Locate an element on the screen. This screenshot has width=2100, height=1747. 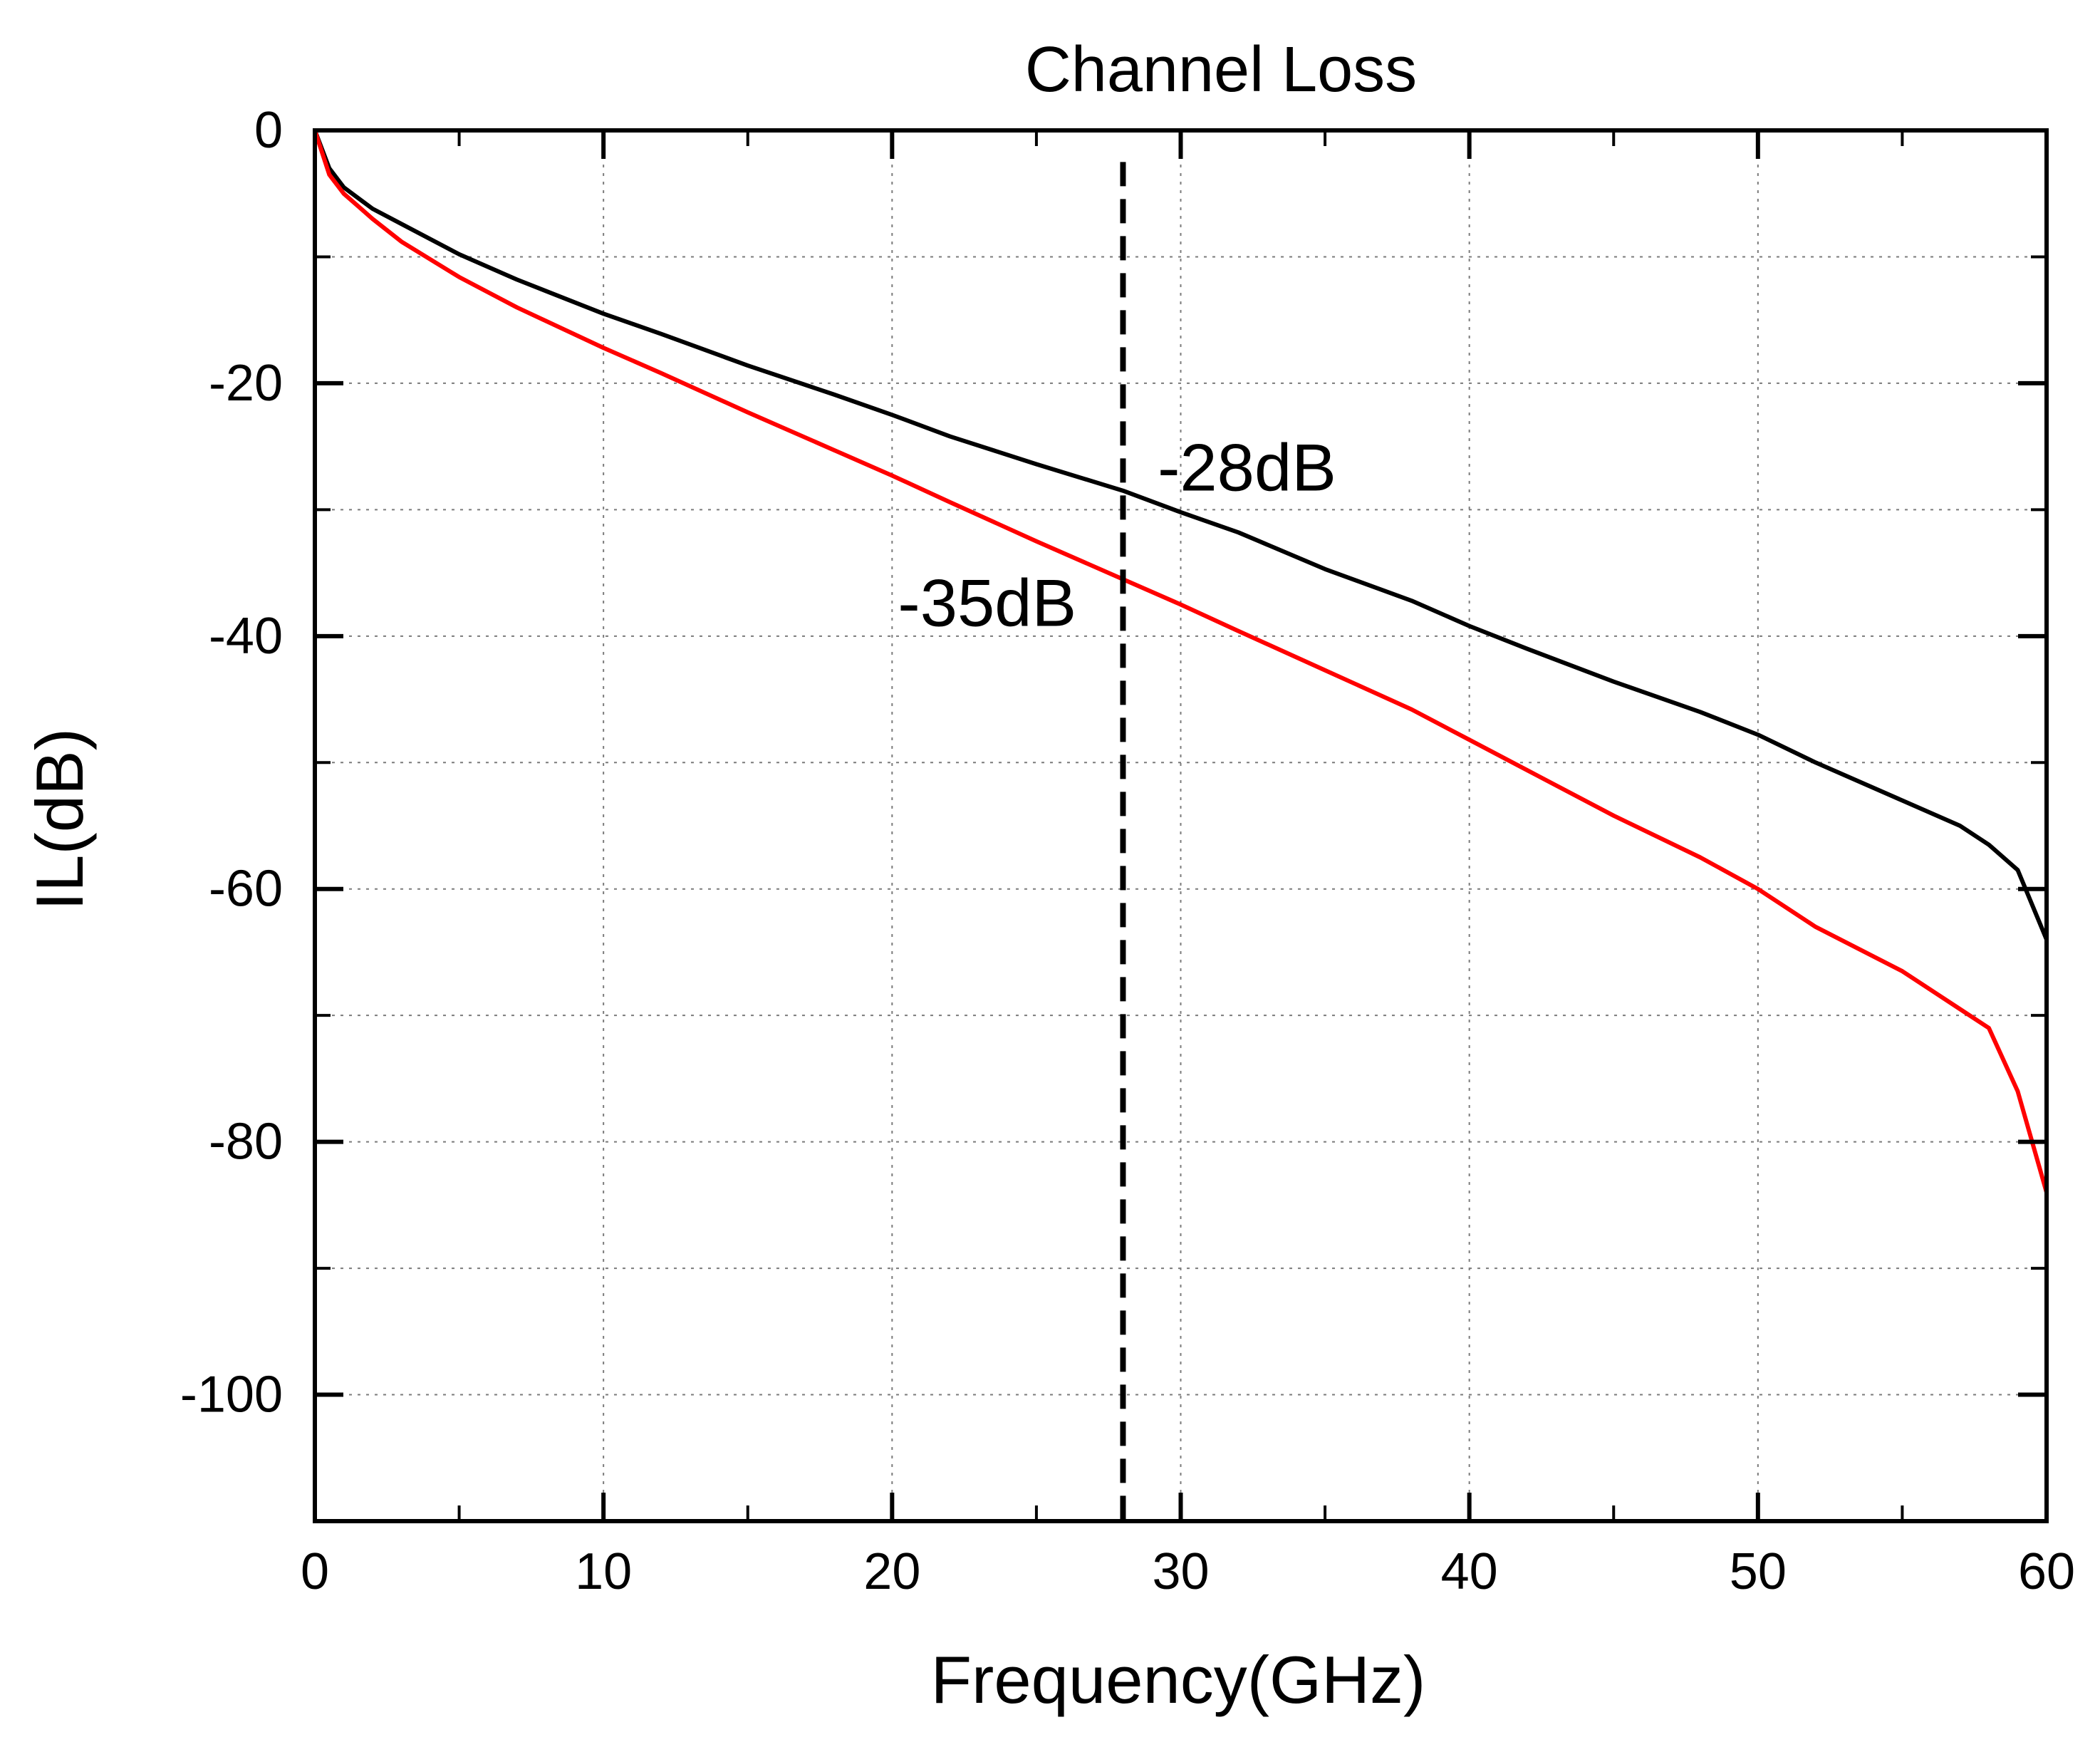
chart-title: Channel Loss is located at coordinates (1221, 69).